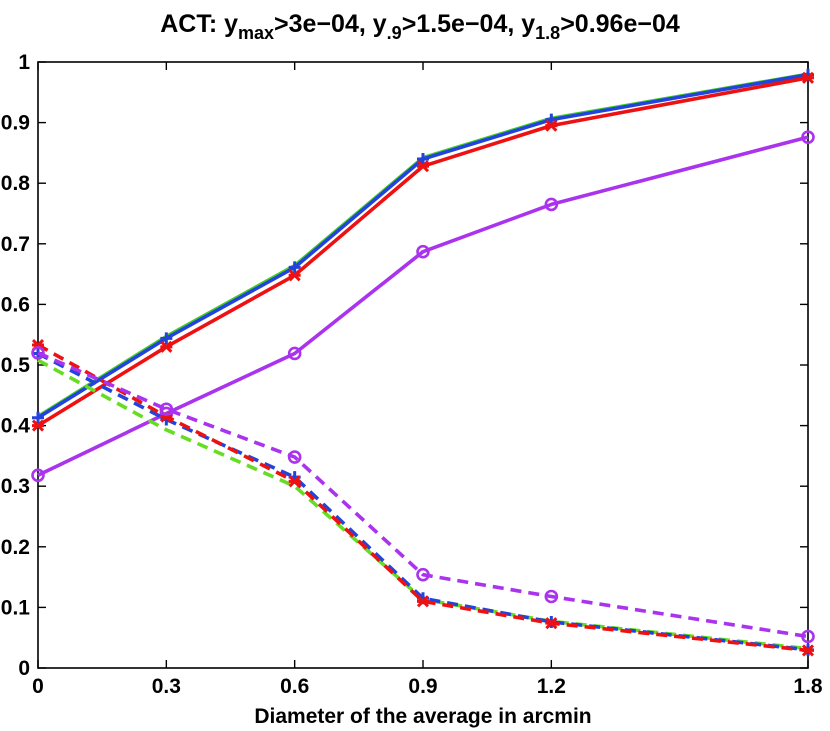  What do you see at coordinates (808, 686) in the screenshot?
I see `x-tick-label: 1.8` at bounding box center [808, 686].